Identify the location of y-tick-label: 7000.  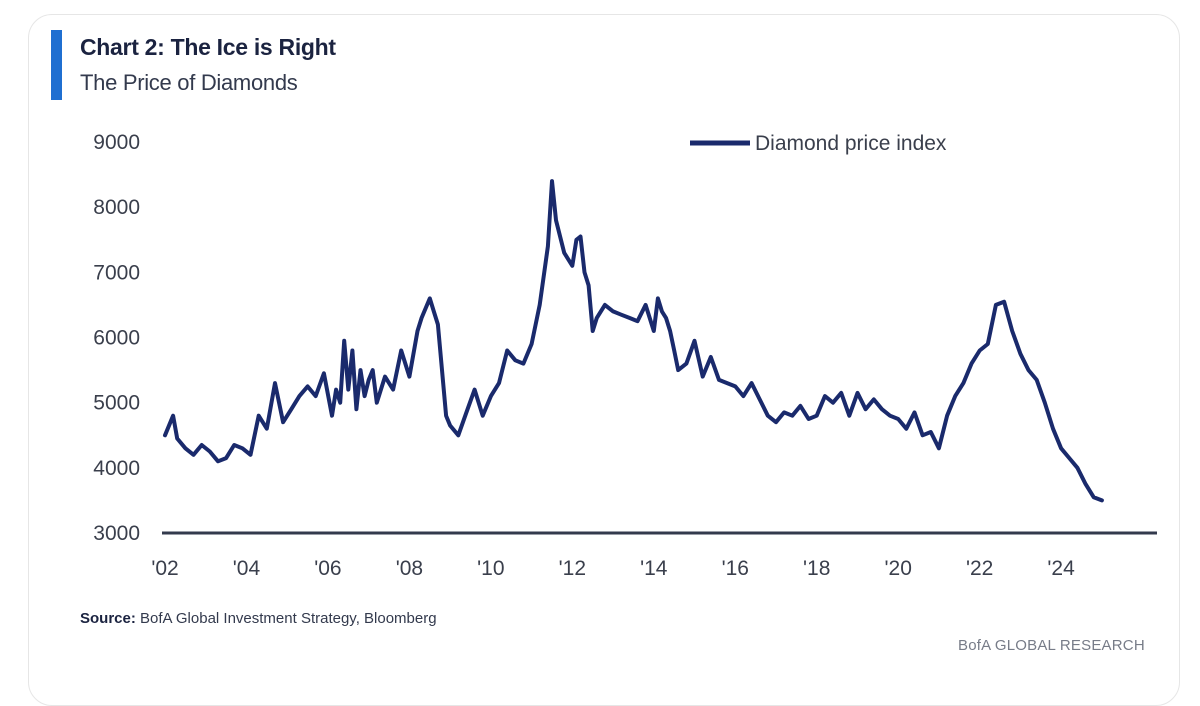
(116, 272).